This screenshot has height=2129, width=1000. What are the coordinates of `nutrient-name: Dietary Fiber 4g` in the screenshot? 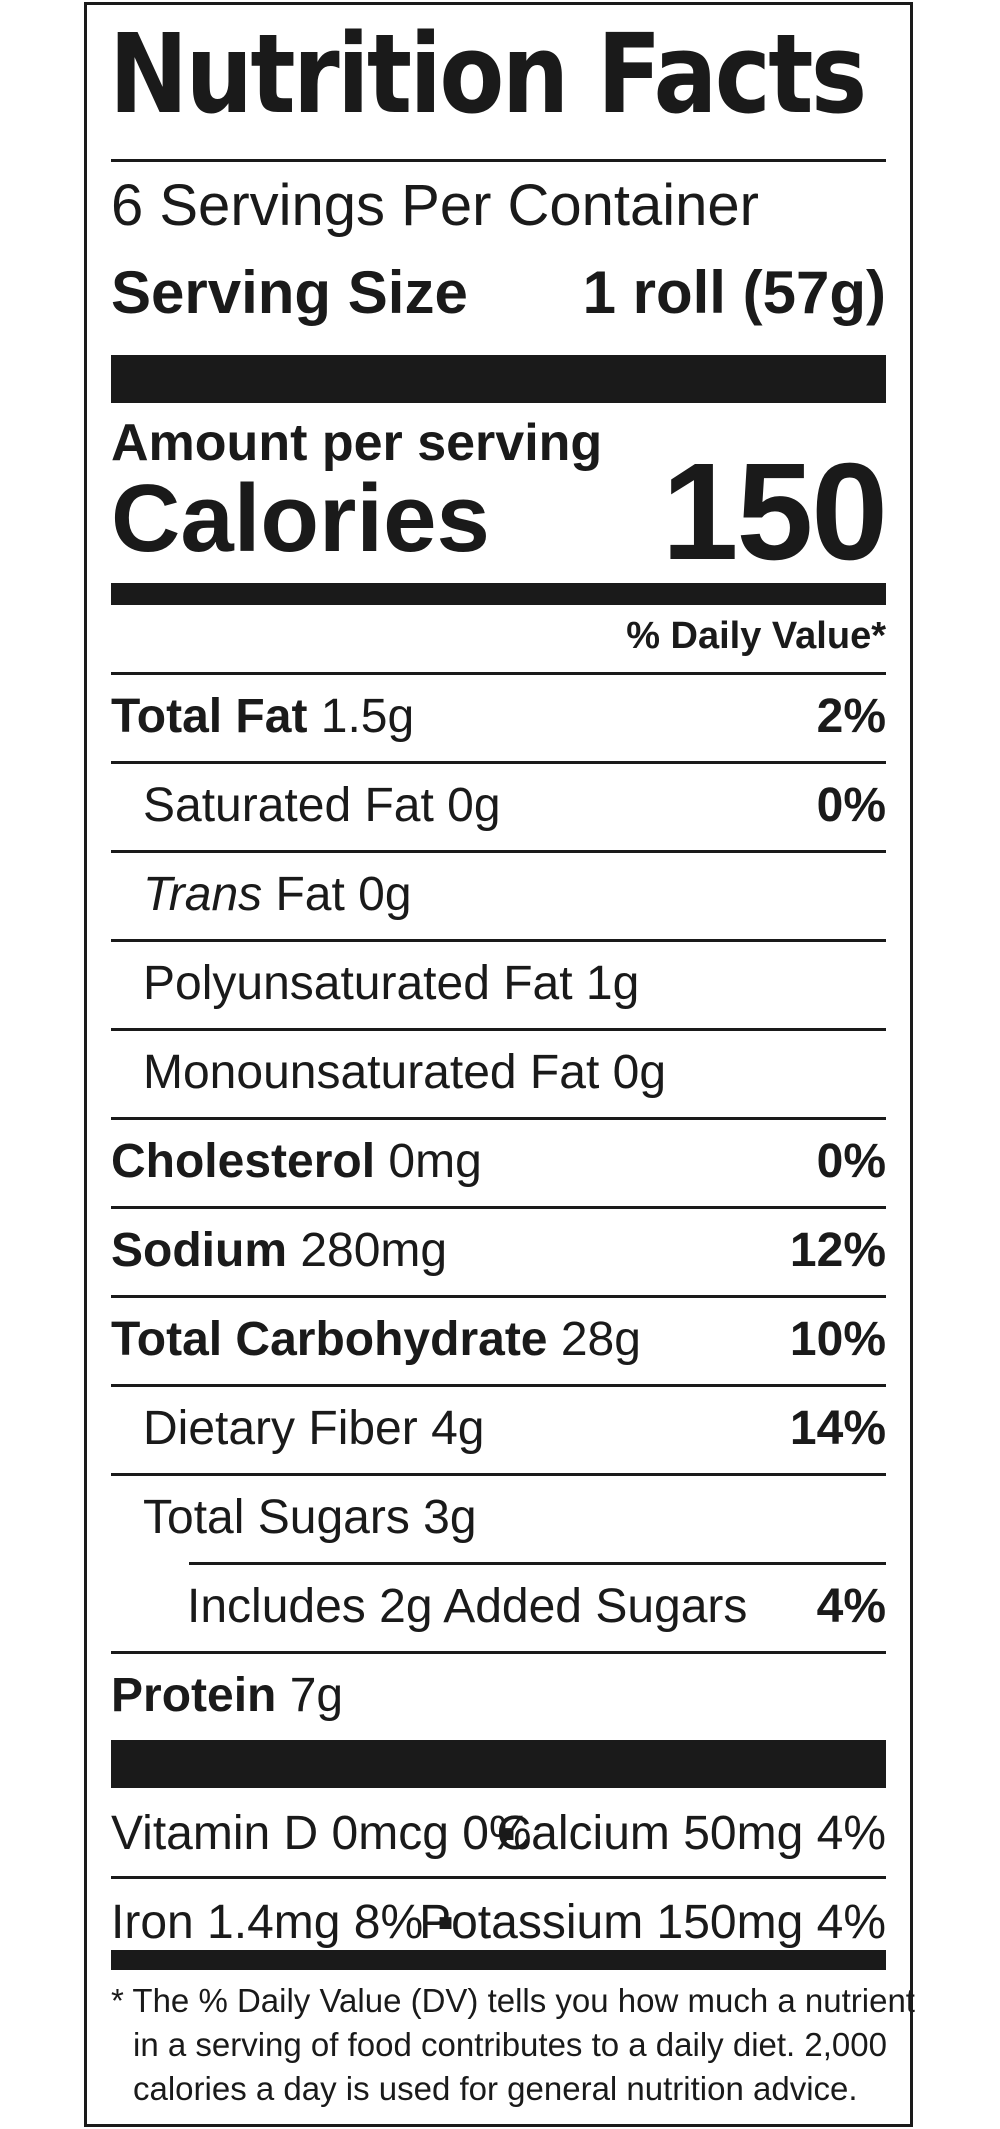 It's located at (314, 1428).